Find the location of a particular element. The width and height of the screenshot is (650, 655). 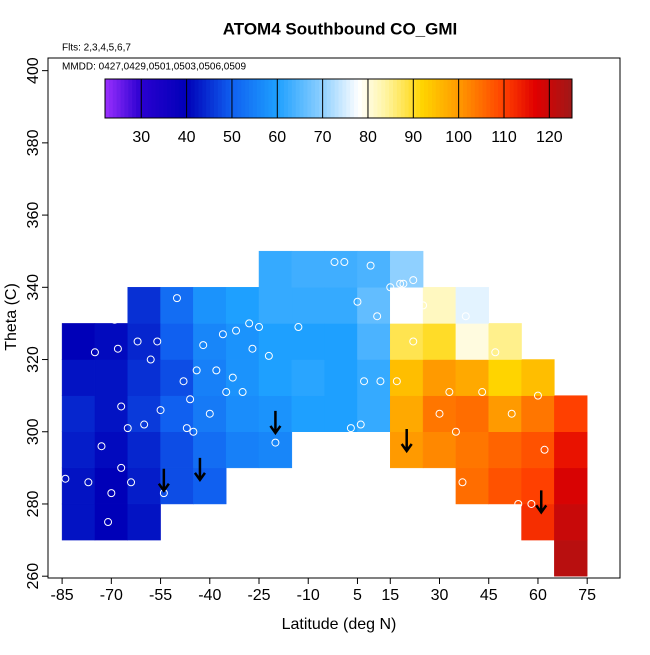

x-axis-label: Latitude (deg N) is located at coordinates (339, 624).